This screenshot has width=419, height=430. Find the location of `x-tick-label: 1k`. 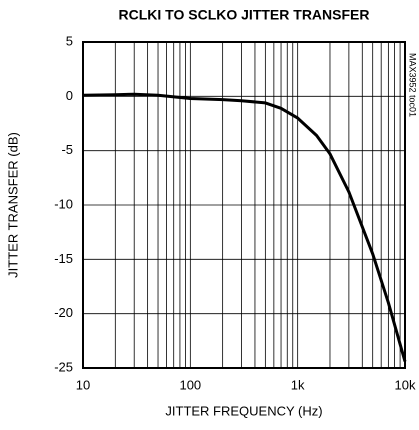

x-tick-label: 1k is located at coordinates (298, 384).